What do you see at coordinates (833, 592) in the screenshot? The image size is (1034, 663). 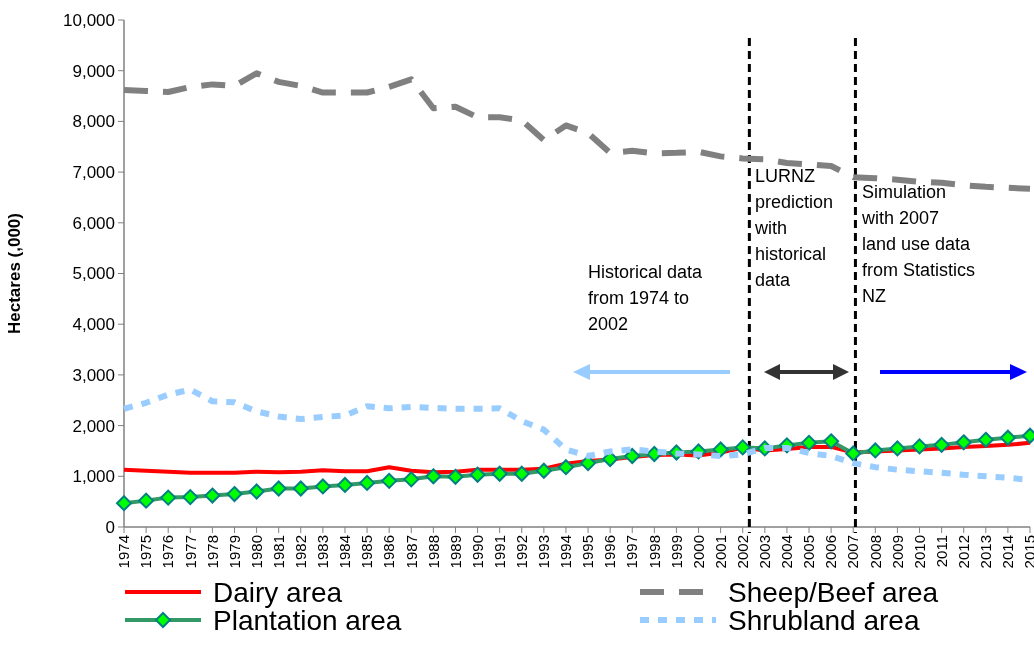 I see `legend-label: Sheep/Beef area` at bounding box center [833, 592].